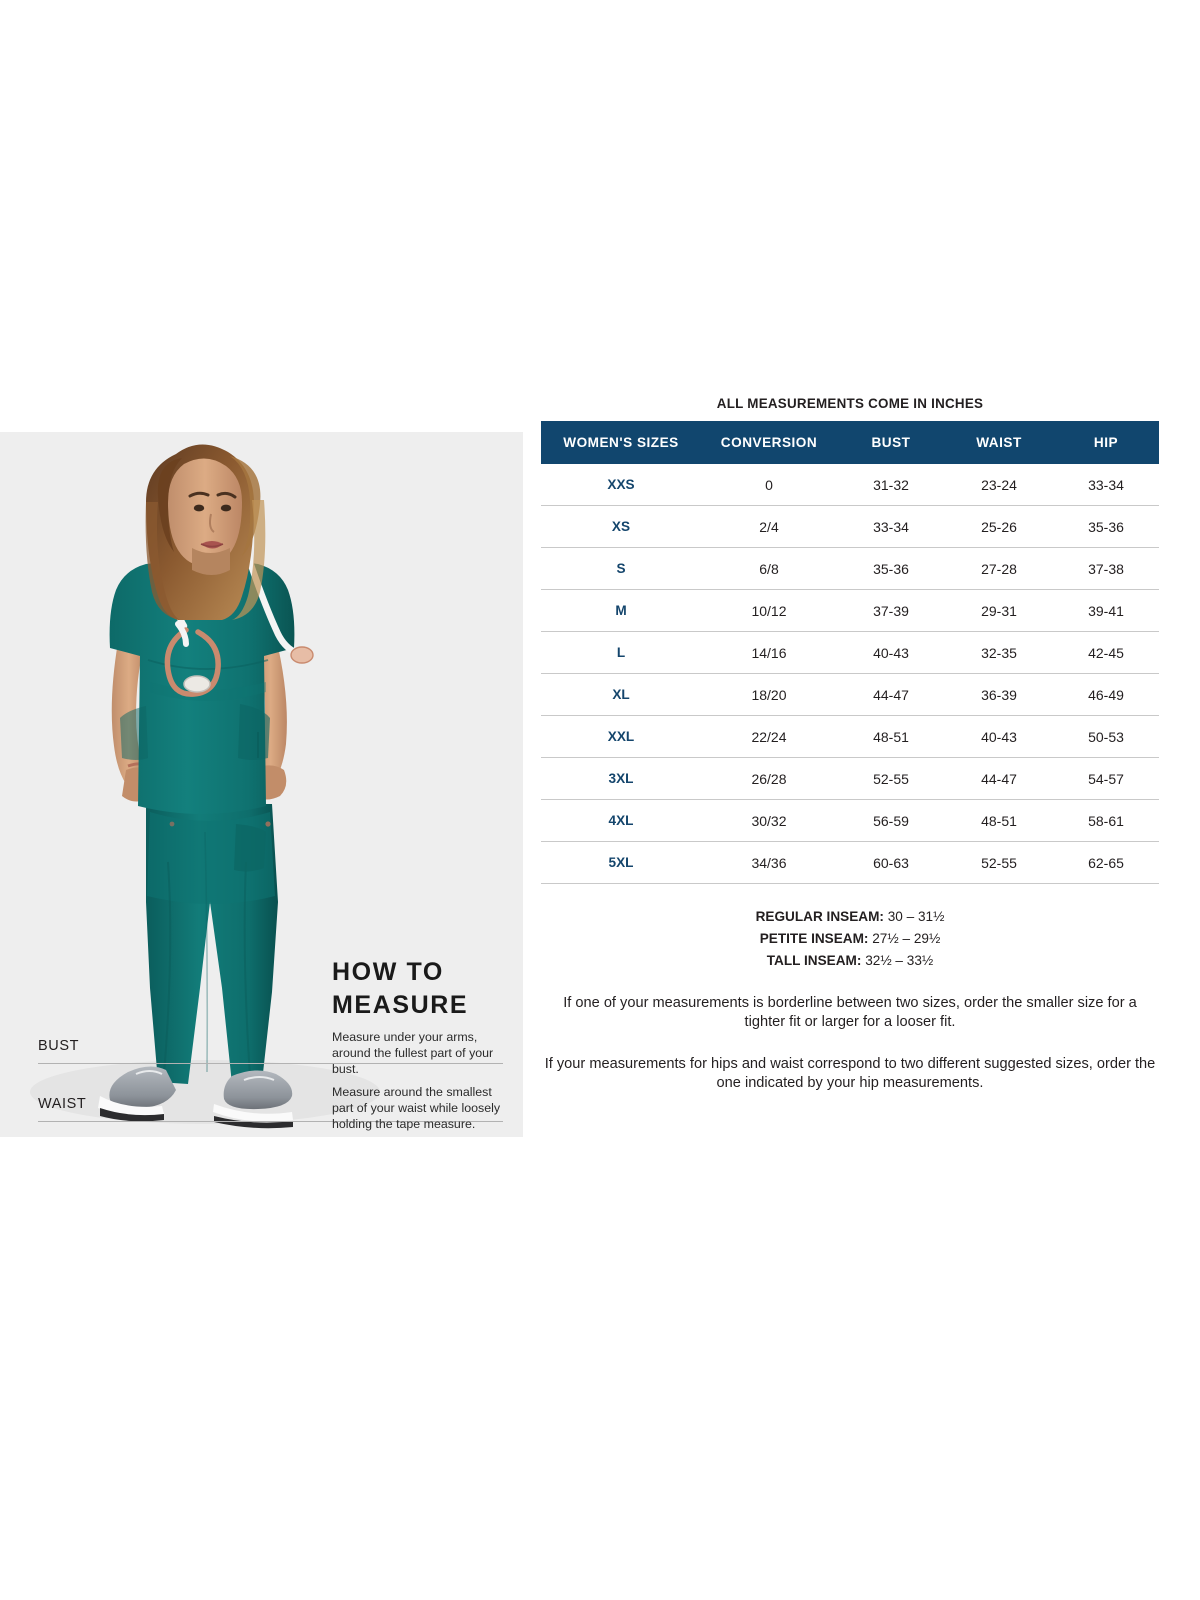 This screenshot has height=1600, width=1200. What do you see at coordinates (270, 1063) in the screenshot?
I see `leader-line-bust` at bounding box center [270, 1063].